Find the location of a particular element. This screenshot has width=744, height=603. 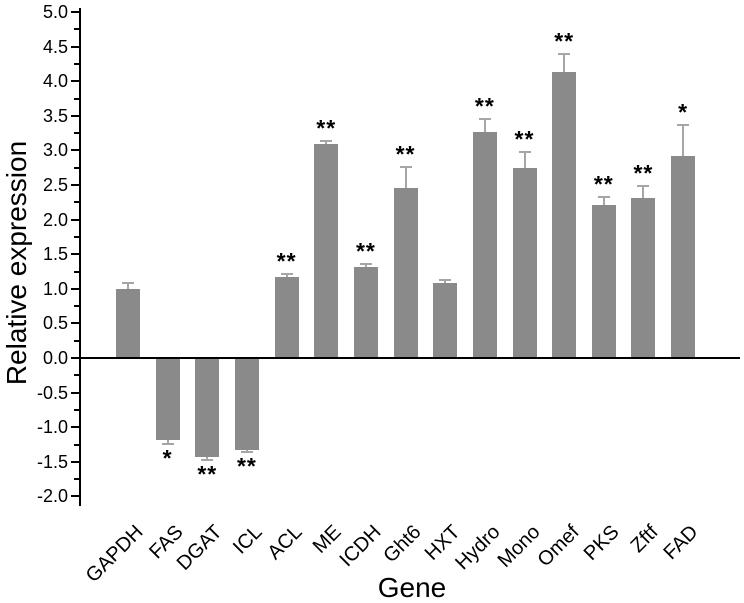

y-tick-label: -1.5 is located at coordinates (52, 461).